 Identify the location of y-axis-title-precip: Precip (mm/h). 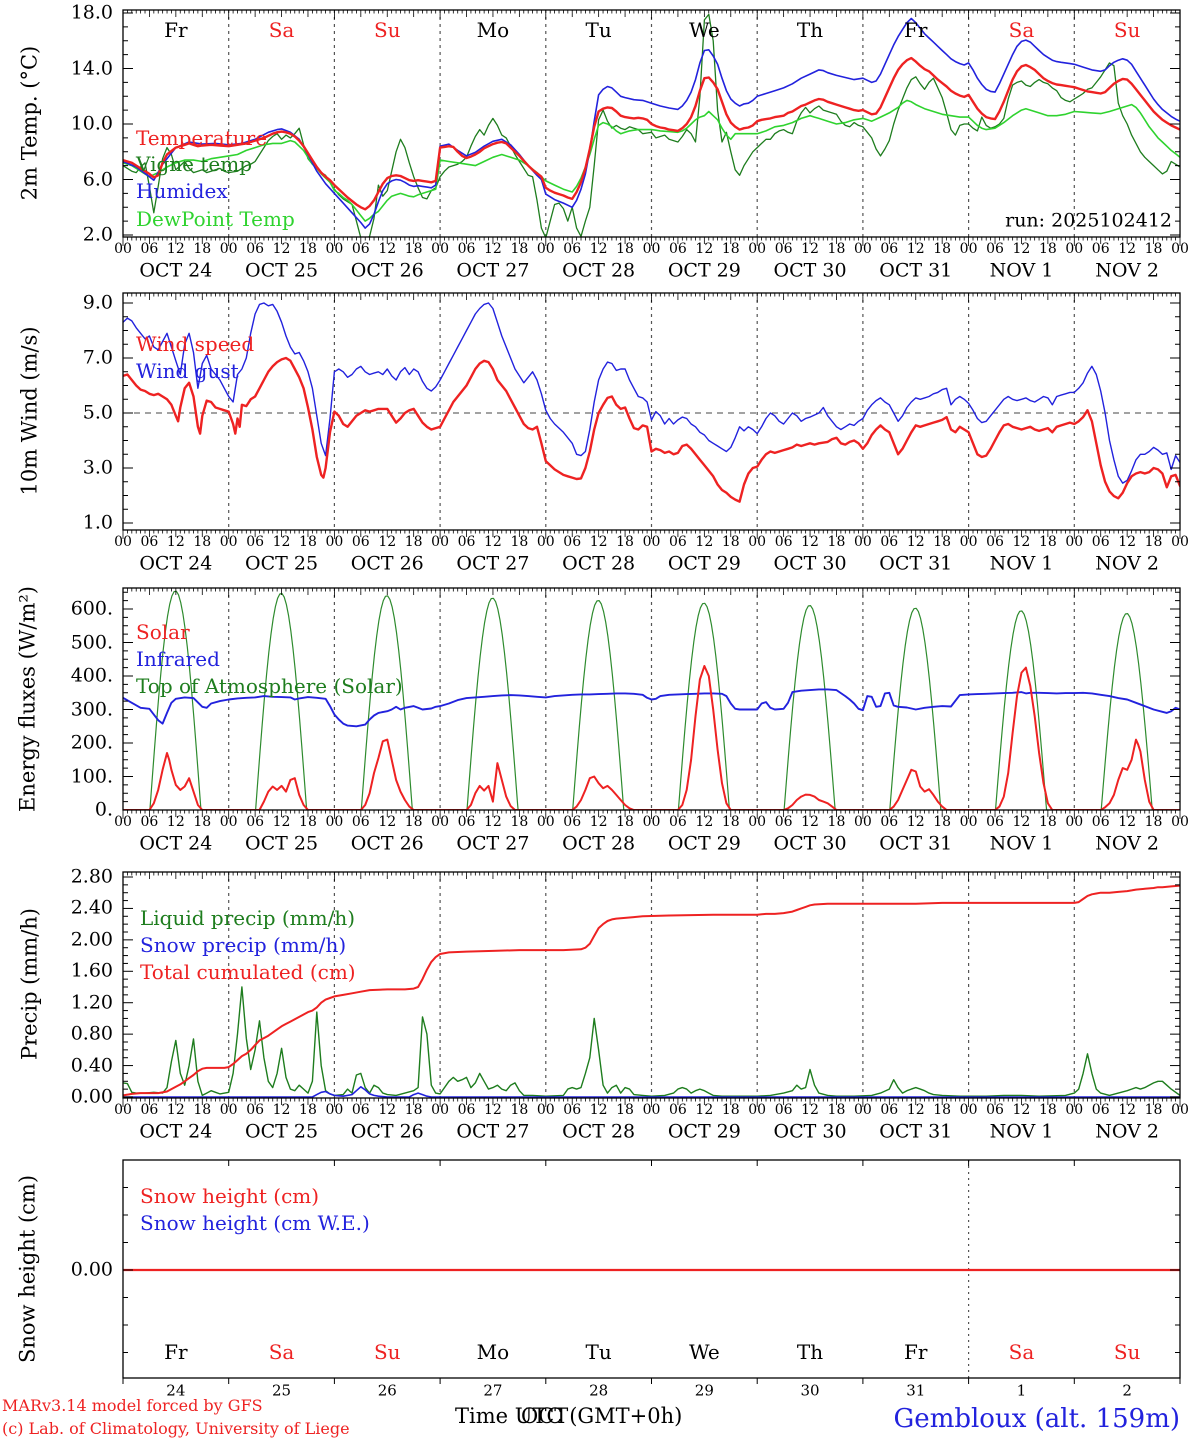
(29, 984).